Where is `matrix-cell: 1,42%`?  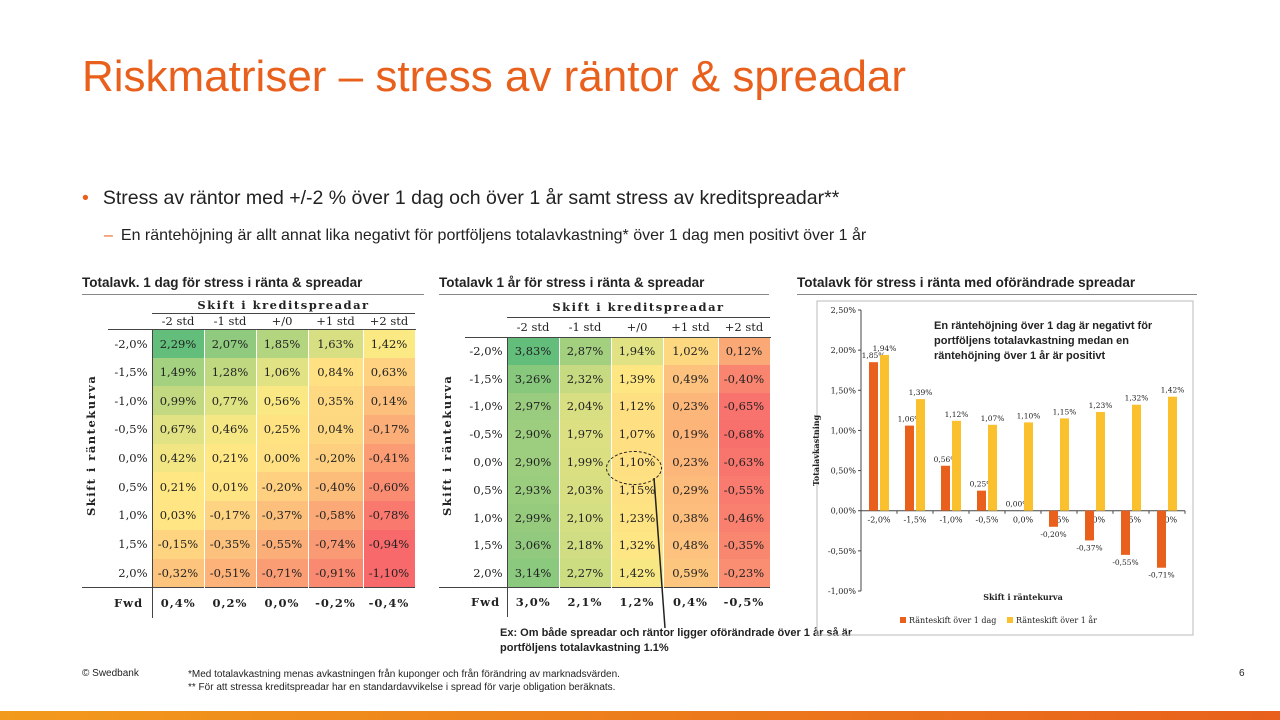
matrix-cell: 1,42% is located at coordinates (389, 343).